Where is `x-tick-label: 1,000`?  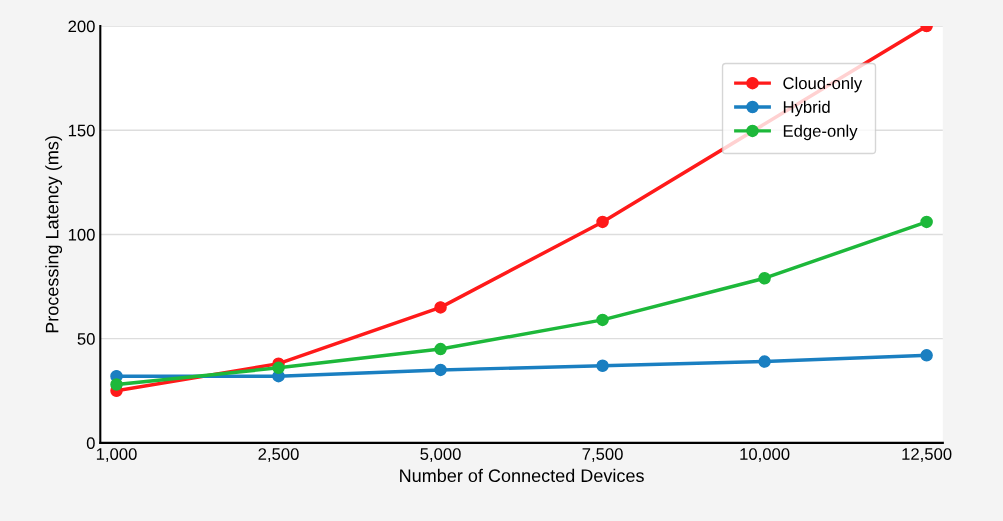
x-tick-label: 1,000 is located at coordinates (116, 455).